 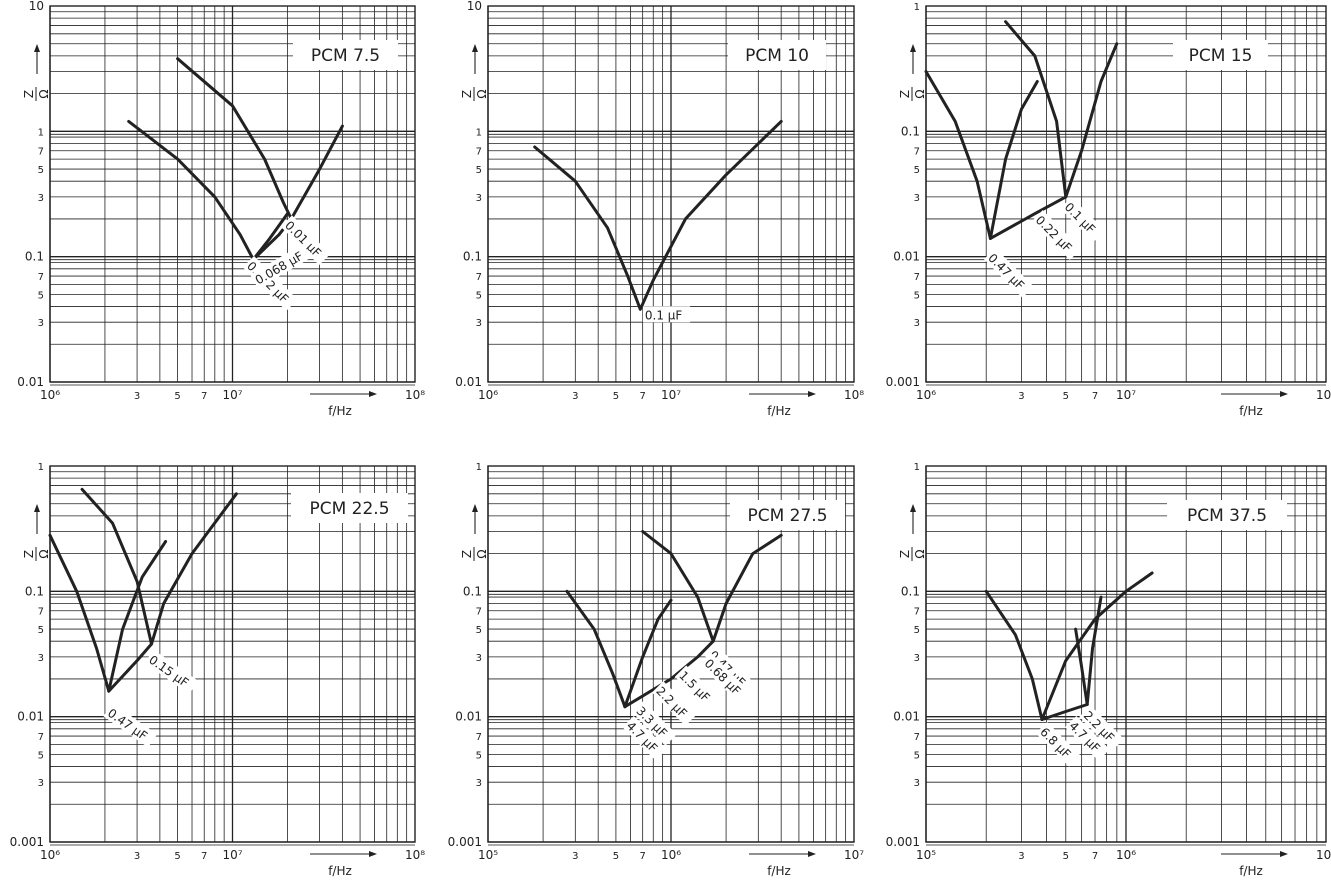 I want to click on chart-title: PCM 10, so click(x=777, y=56).